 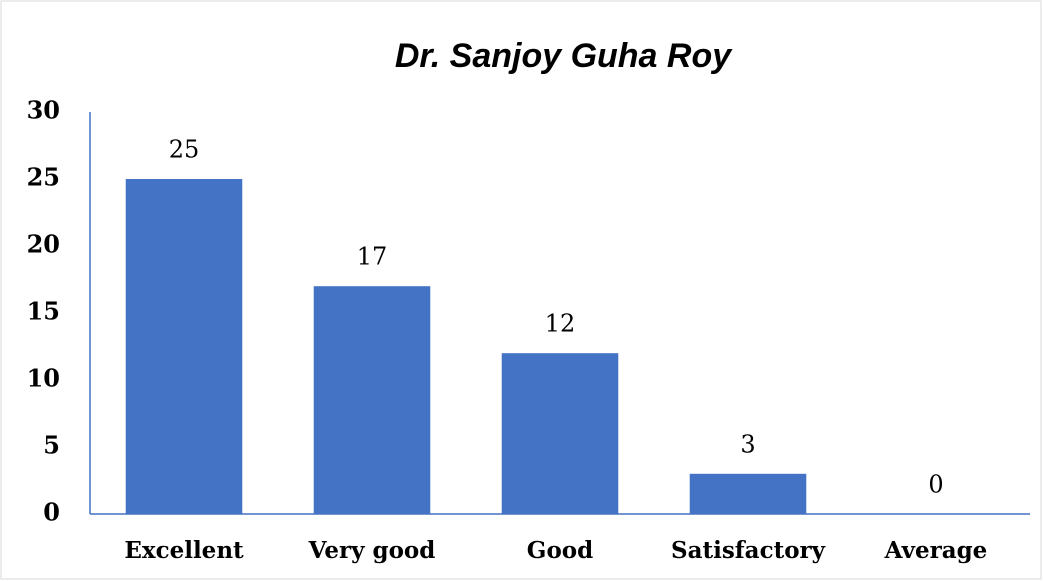 I want to click on chart-title: Dr. Sanjoy Guha Roy, so click(x=564, y=56).